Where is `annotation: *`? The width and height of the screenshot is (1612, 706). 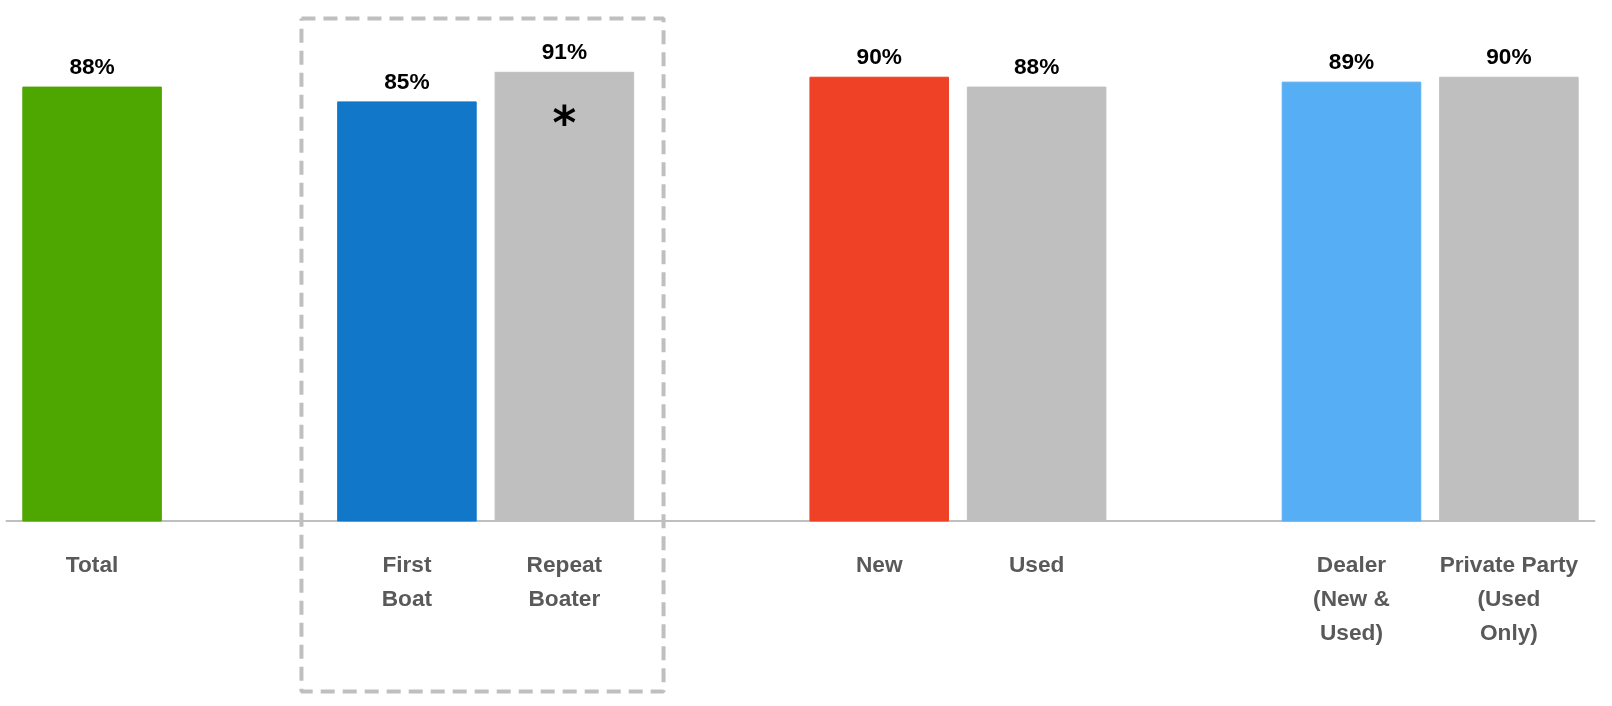
annotation: * is located at coordinates (564, 124).